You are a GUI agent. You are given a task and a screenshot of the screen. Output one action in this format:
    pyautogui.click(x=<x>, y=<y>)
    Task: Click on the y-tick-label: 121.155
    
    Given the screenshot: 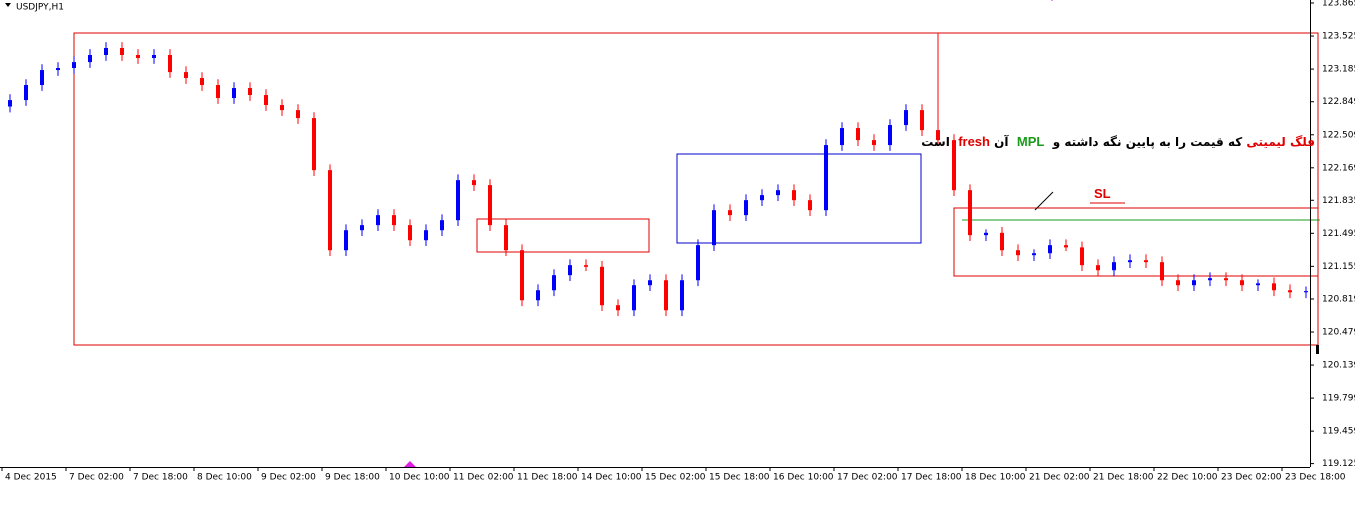 What is the action you would take?
    pyautogui.click(x=1338, y=267)
    